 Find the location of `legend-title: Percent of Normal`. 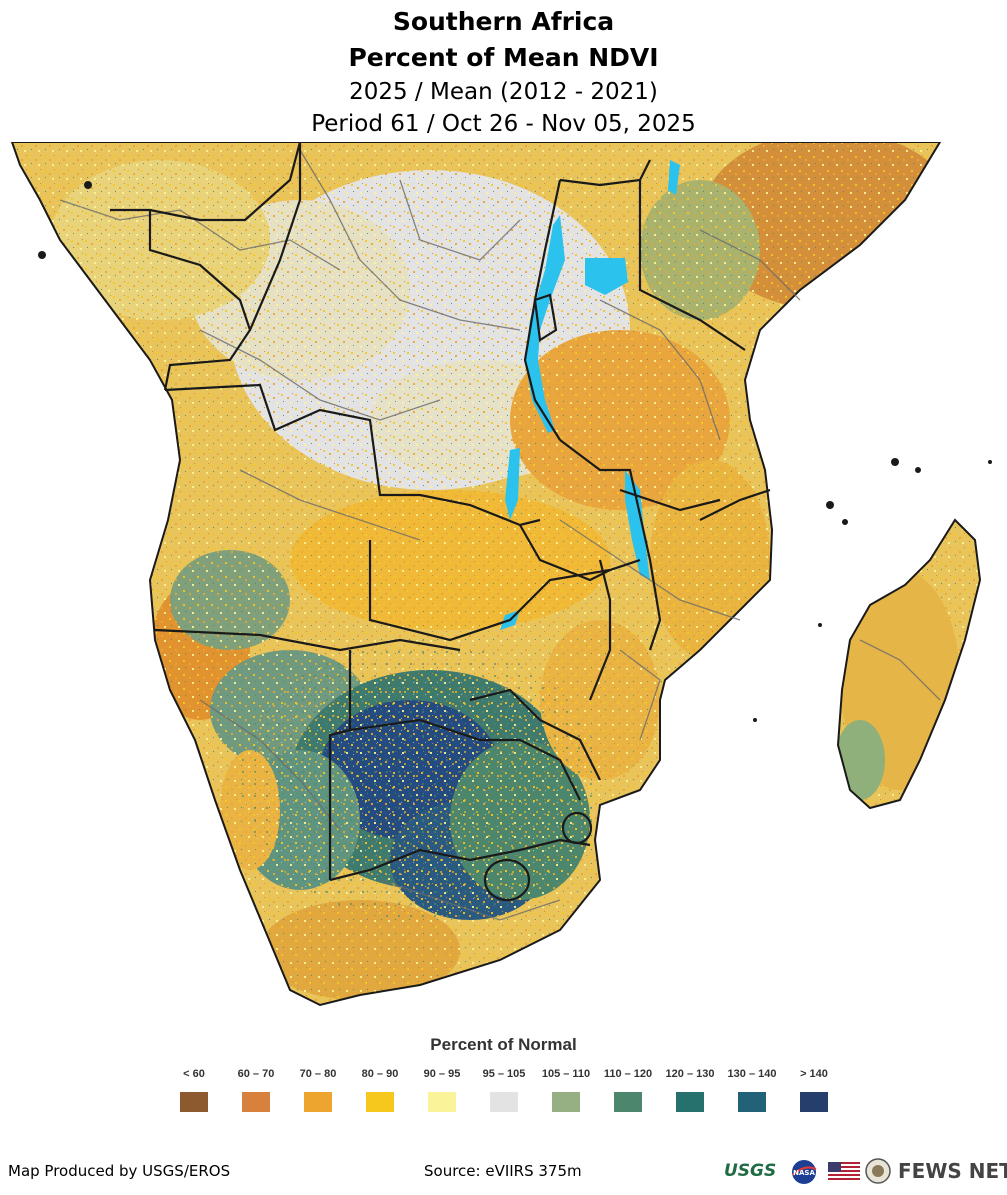

legend-title: Percent of Normal is located at coordinates (503, 1044).